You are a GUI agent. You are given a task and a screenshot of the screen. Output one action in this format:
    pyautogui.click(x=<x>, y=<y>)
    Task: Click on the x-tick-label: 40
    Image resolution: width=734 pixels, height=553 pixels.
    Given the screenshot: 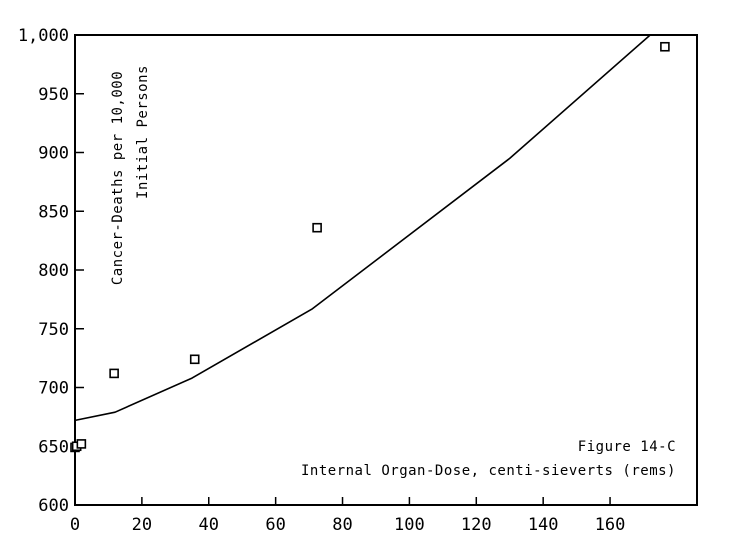 What is the action you would take?
    pyautogui.click(x=209, y=525)
    